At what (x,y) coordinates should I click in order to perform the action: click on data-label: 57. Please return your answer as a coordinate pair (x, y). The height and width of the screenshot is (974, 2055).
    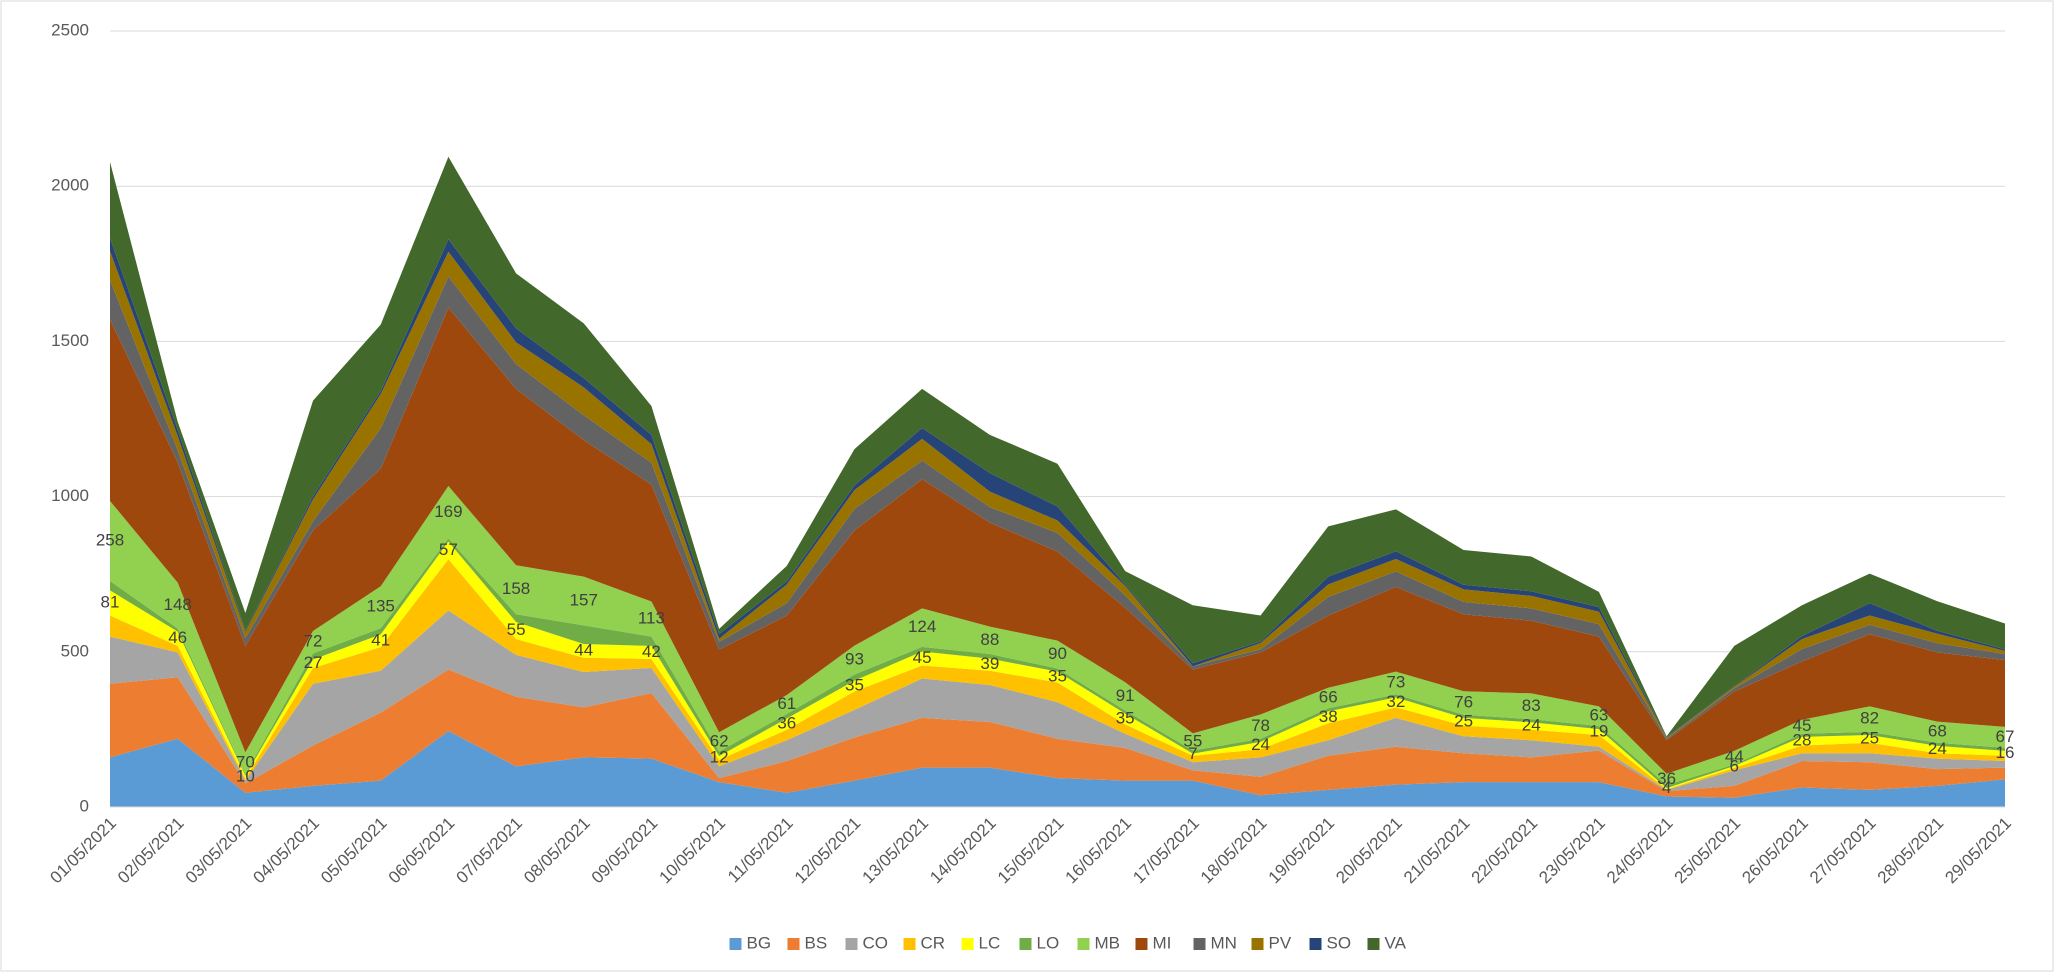
    Looking at the image, I should click on (448, 549).